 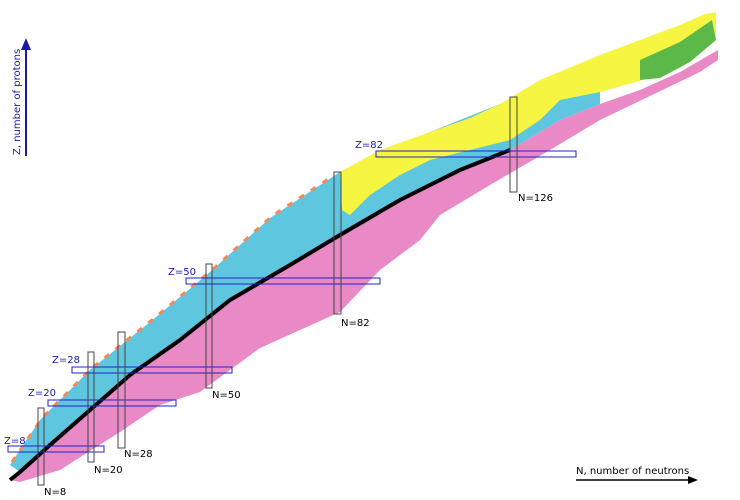 What do you see at coordinates (15, 441) in the screenshot?
I see `magic-z-label: Z=8` at bounding box center [15, 441].